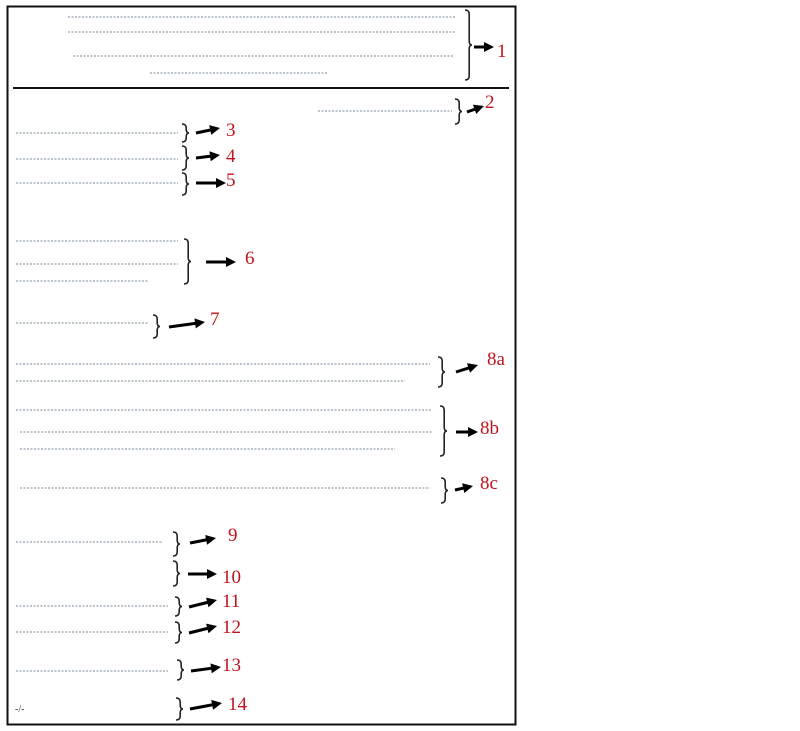  I want to click on part-number-label: 13, so click(231, 665).